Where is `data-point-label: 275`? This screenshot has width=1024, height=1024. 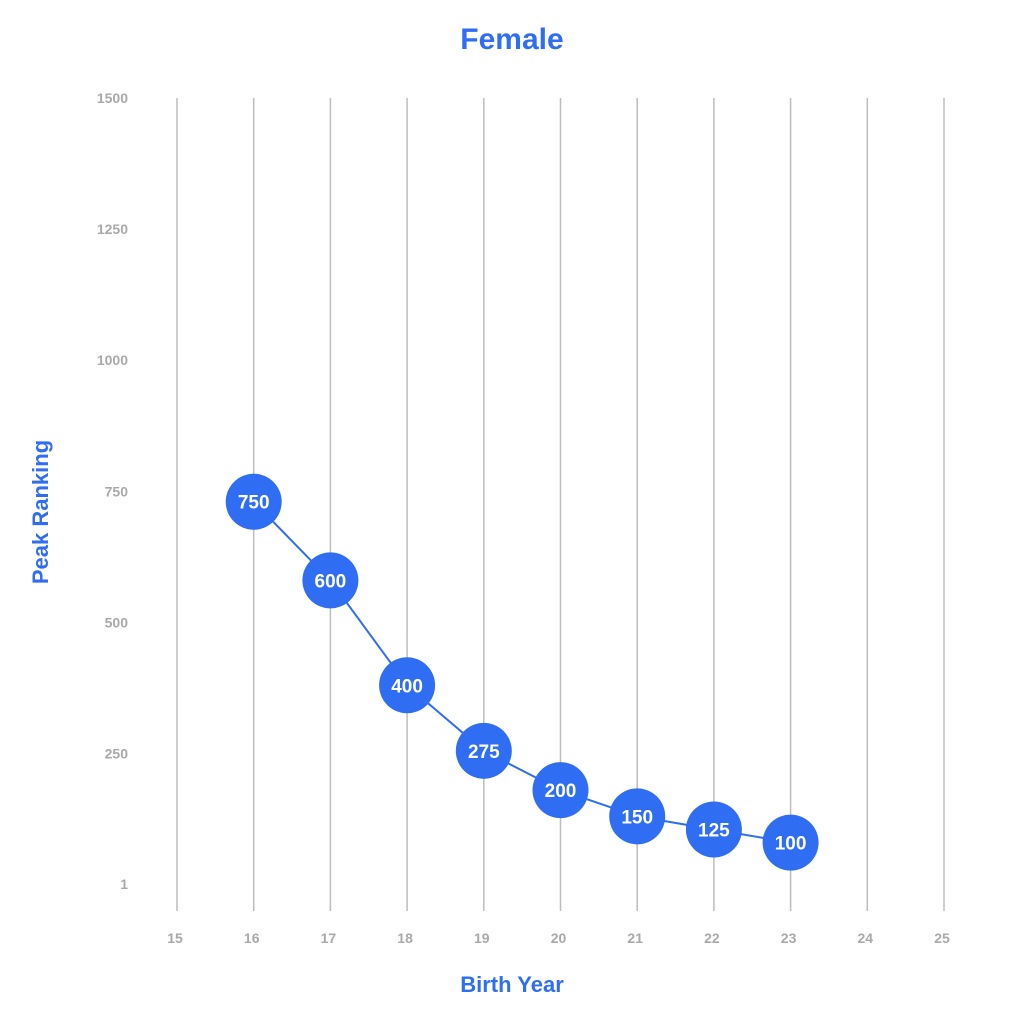 data-point-label: 275 is located at coordinates (484, 752).